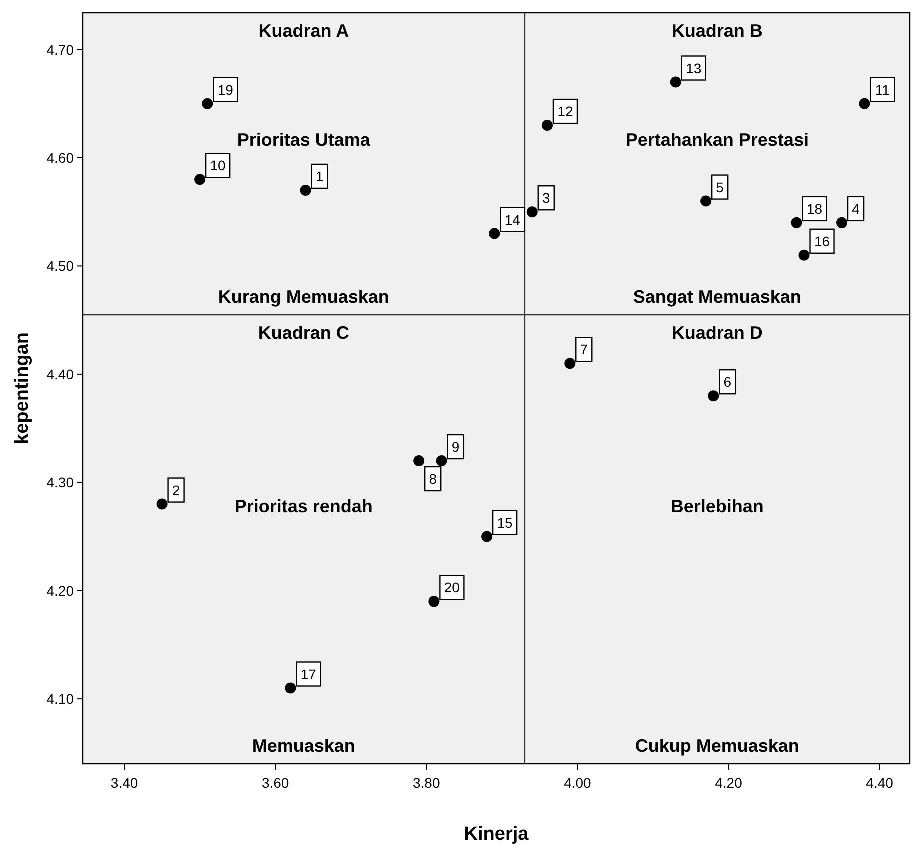 Image resolution: width=912 pixels, height=848 pixels. I want to click on annotation: 14, so click(512, 220).